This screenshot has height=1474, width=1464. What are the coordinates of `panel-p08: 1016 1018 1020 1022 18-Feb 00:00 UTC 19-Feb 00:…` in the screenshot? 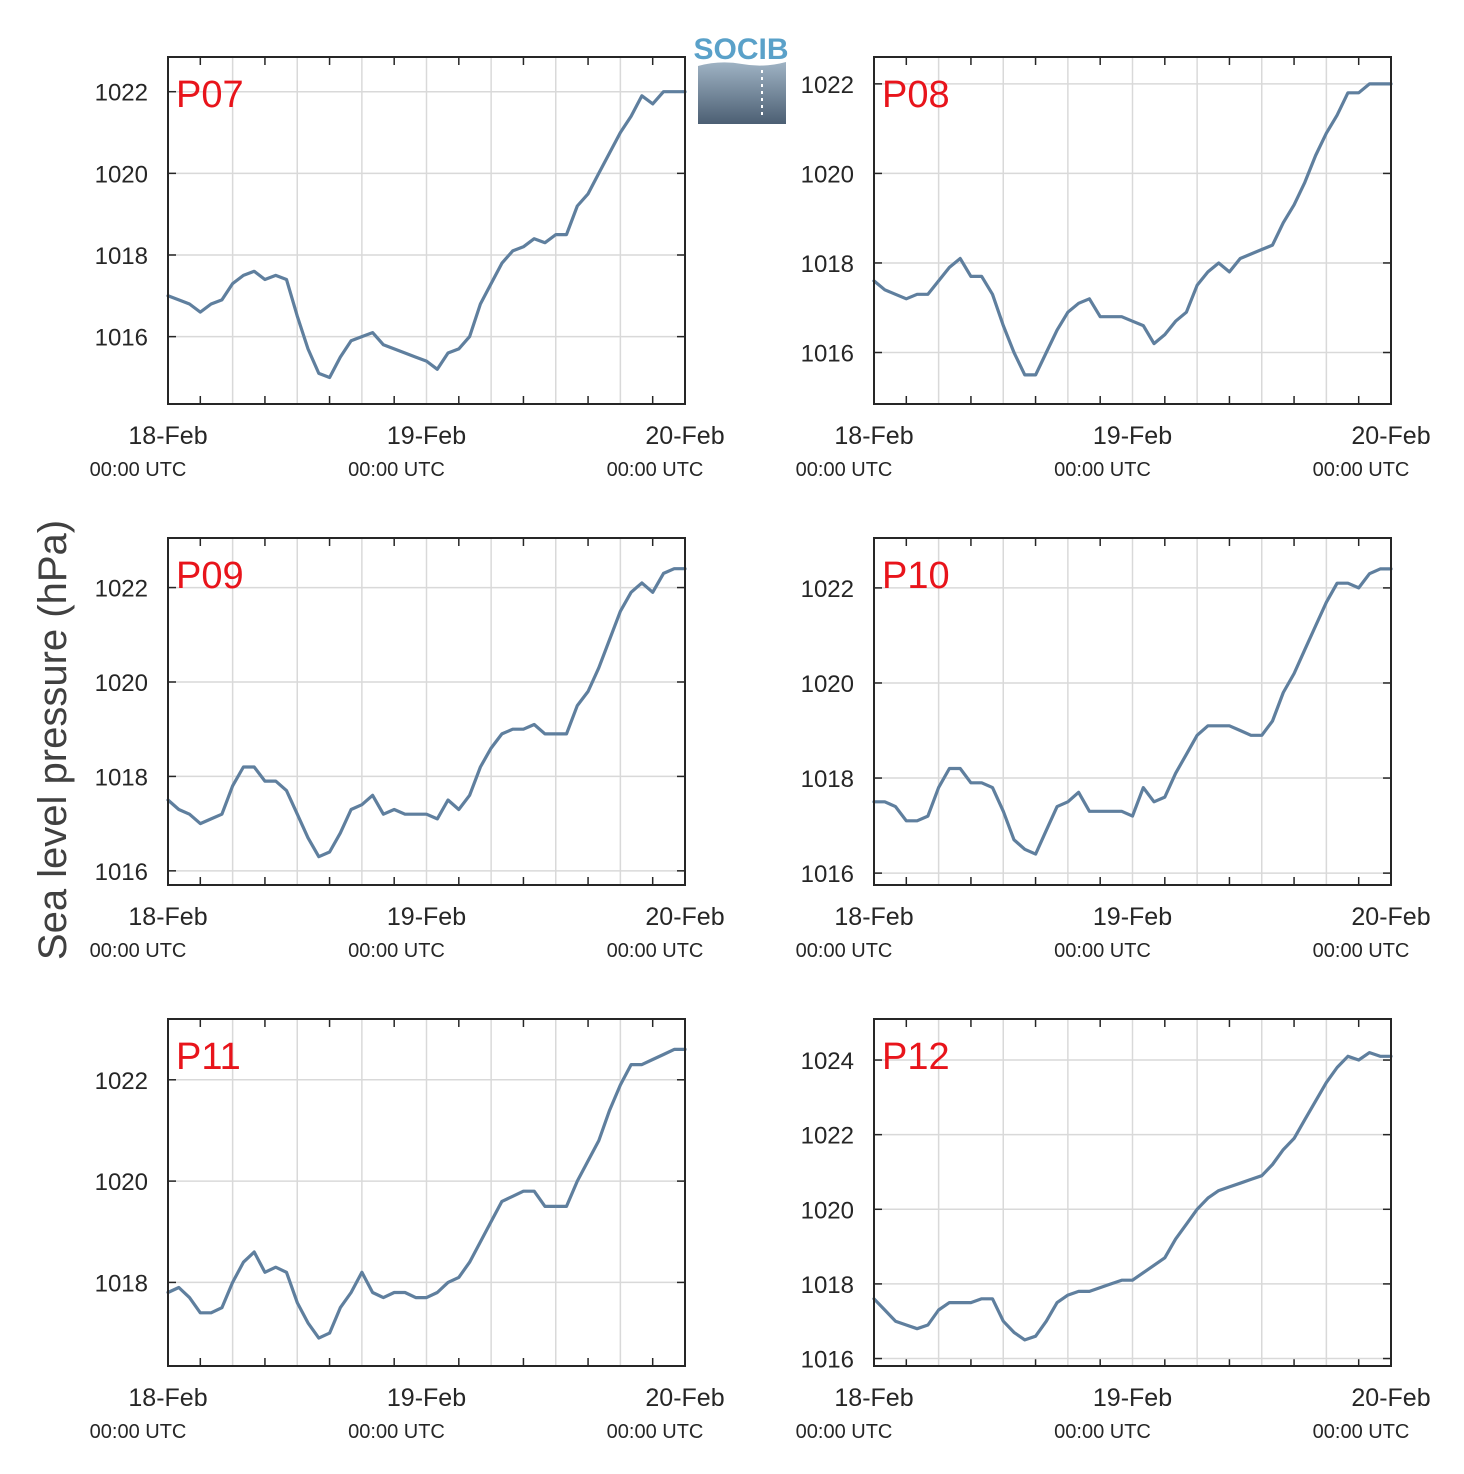 It's located at (1113, 268).